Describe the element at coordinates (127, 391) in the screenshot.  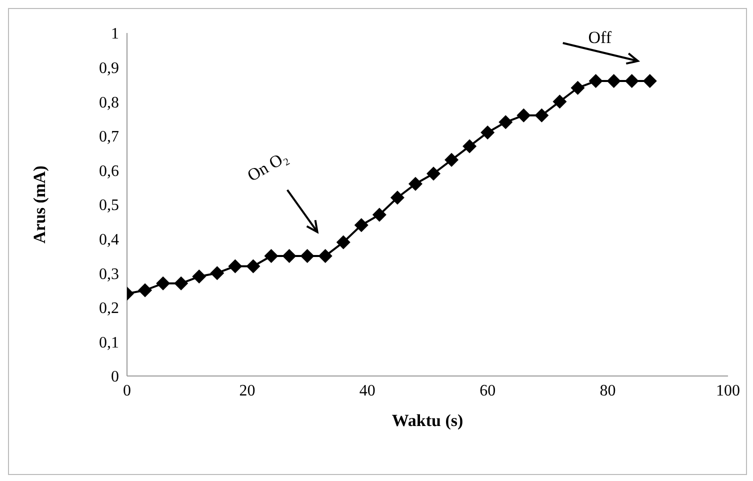
I see `x-tick-label: 0` at that location.